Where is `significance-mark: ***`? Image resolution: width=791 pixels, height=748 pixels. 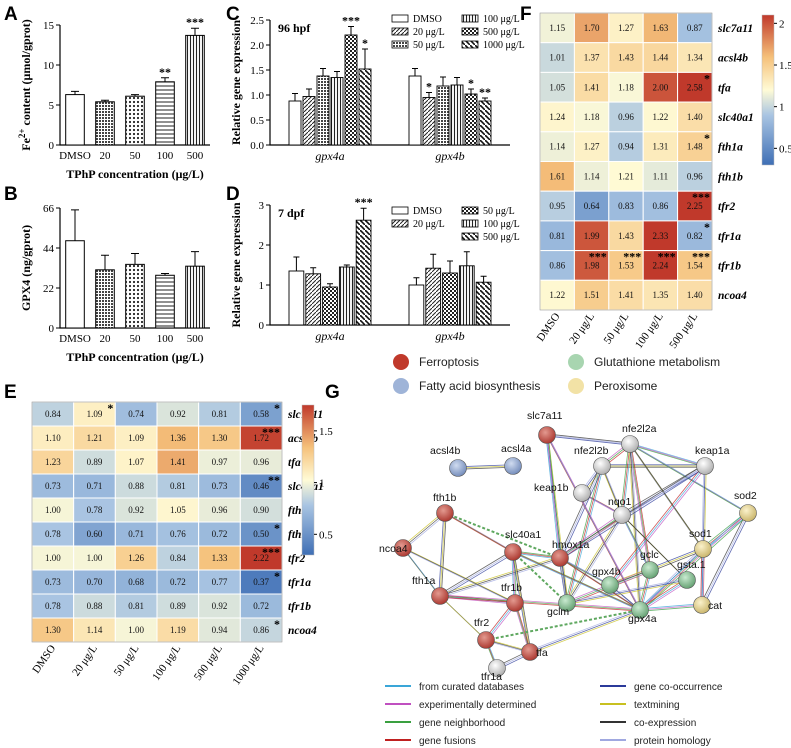
significance-mark: *** is located at coordinates (364, 202).